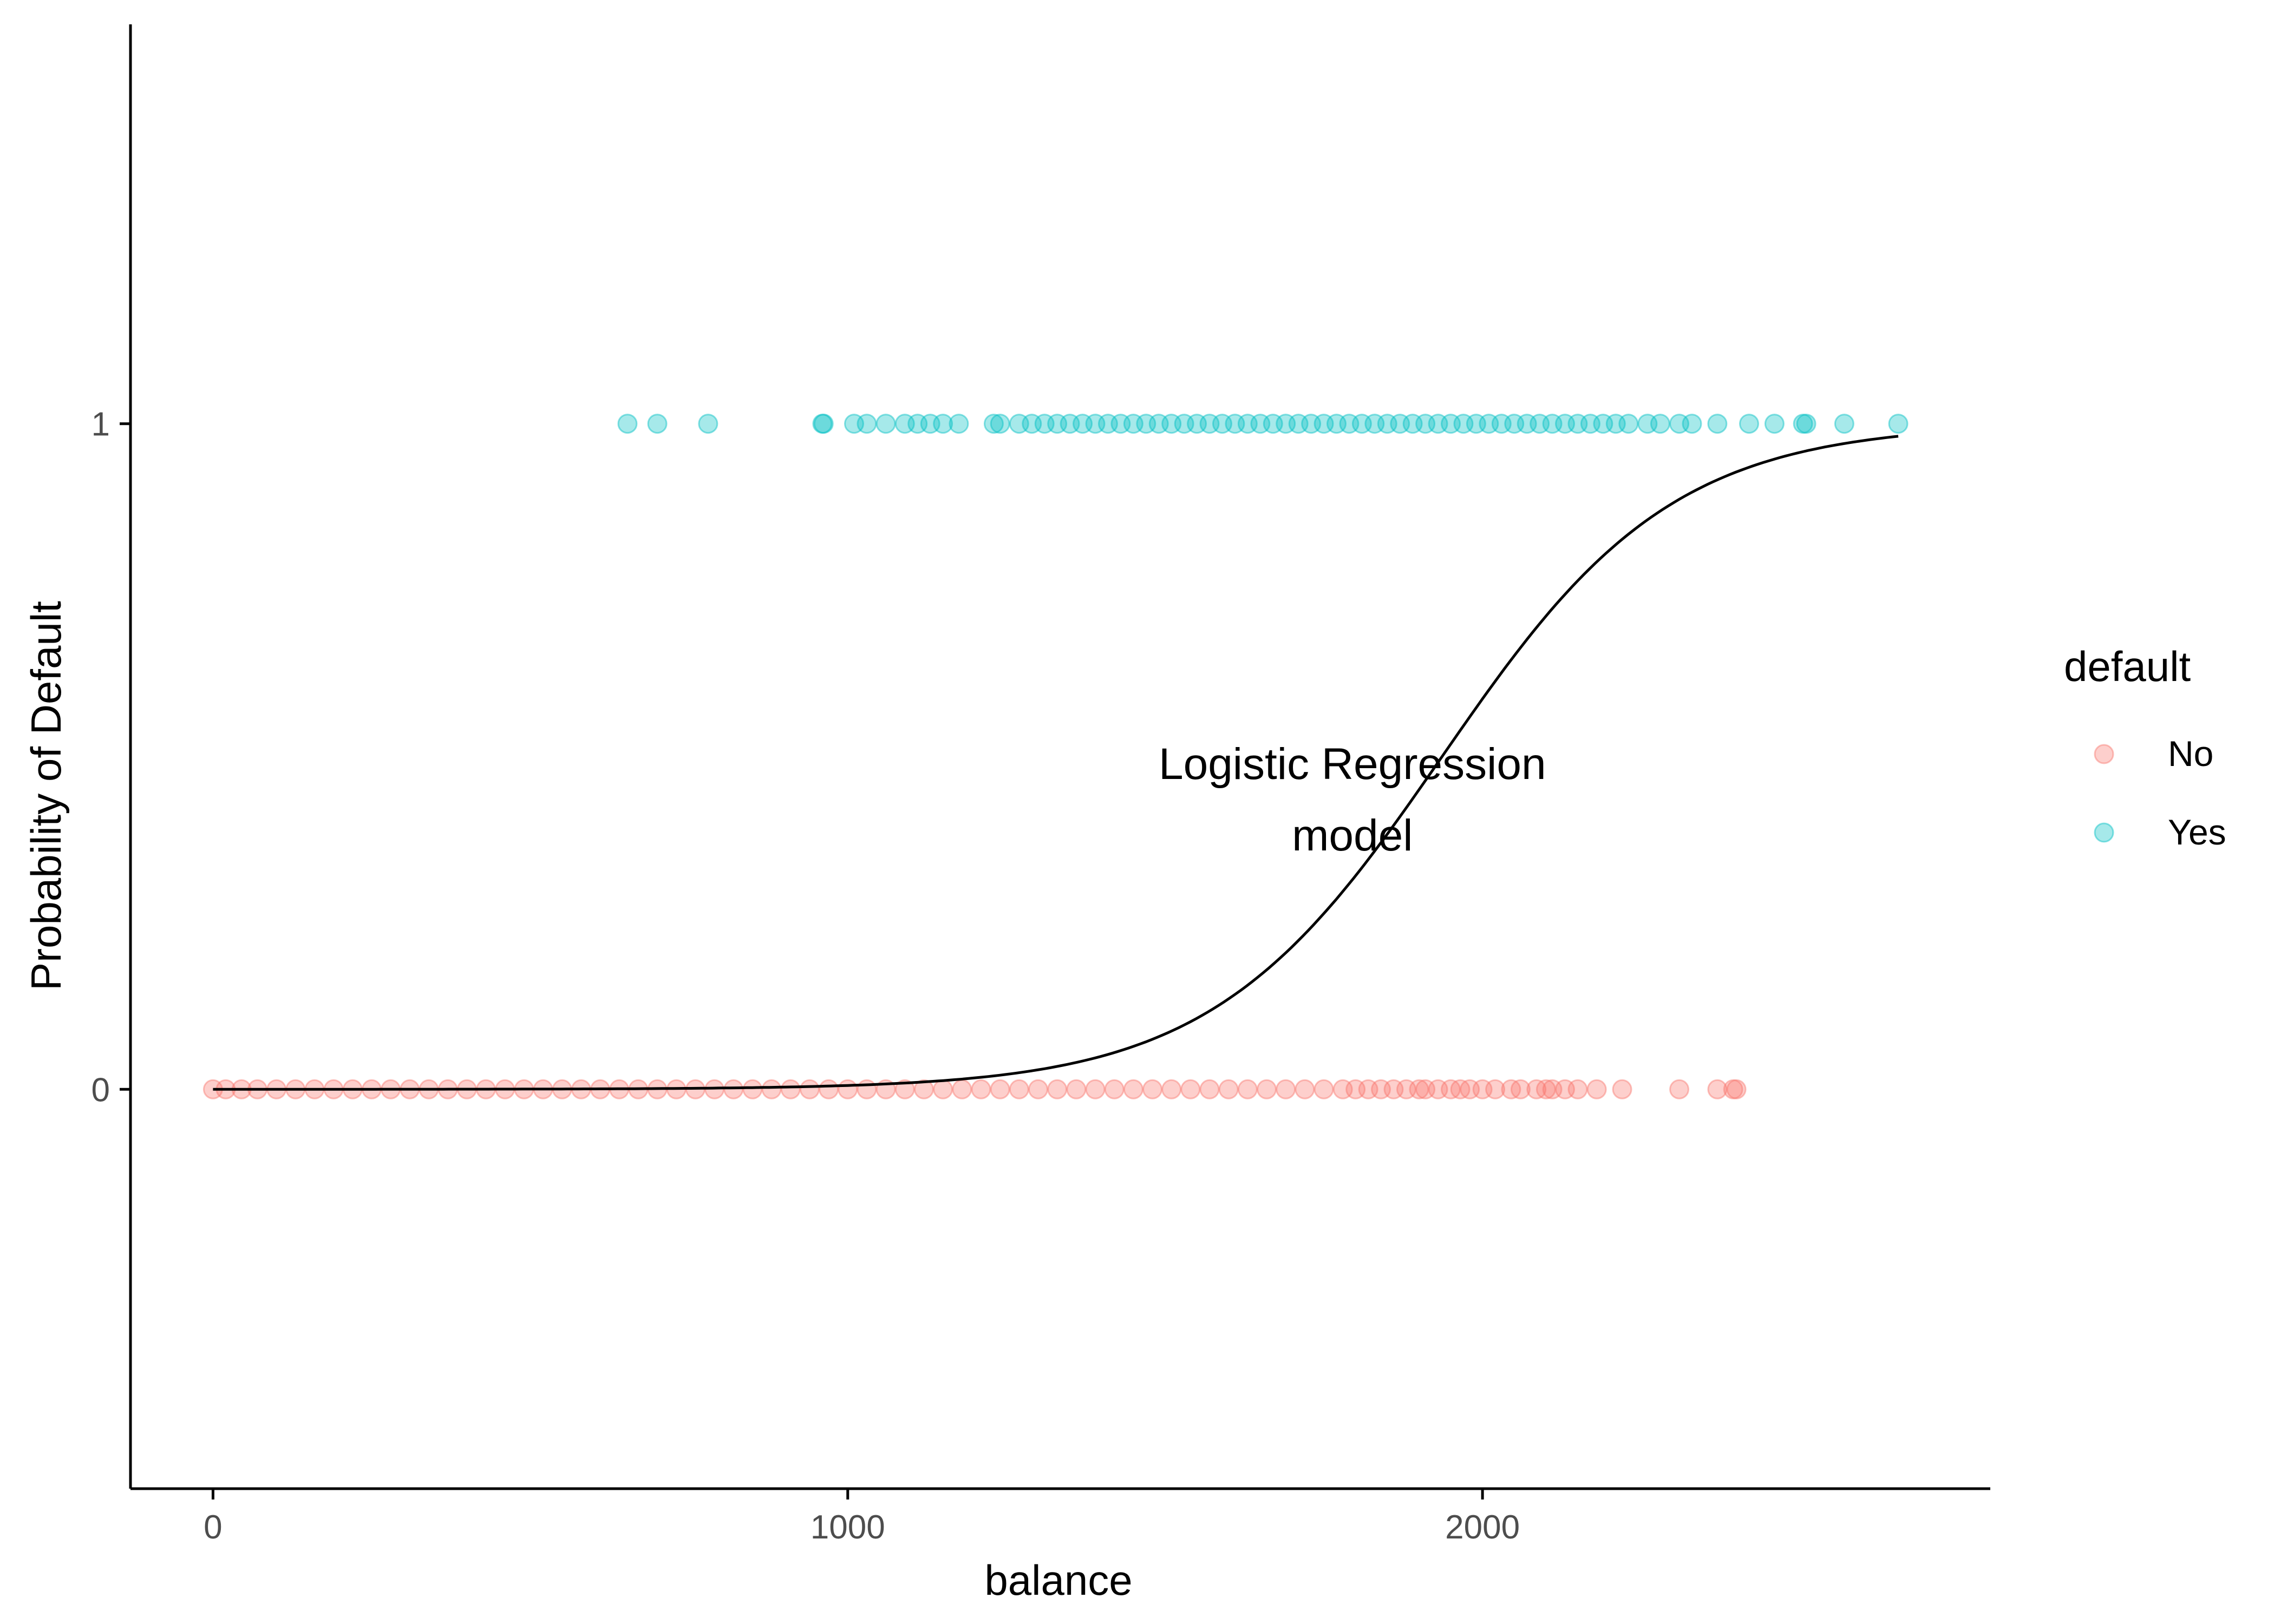 This screenshot has width=2274, height=1624. I want to click on legend-label-yes: Yes, so click(2197, 832).